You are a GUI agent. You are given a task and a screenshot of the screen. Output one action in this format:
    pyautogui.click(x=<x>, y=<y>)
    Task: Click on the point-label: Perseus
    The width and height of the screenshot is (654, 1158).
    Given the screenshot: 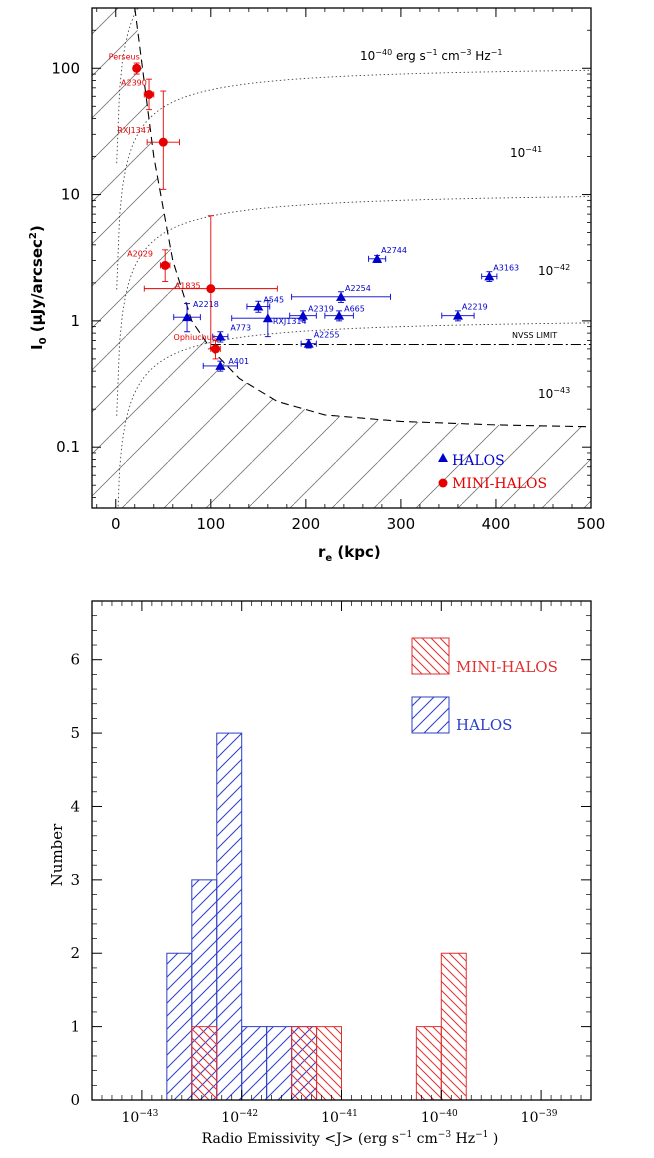 What is the action you would take?
    pyautogui.click(x=124, y=56)
    